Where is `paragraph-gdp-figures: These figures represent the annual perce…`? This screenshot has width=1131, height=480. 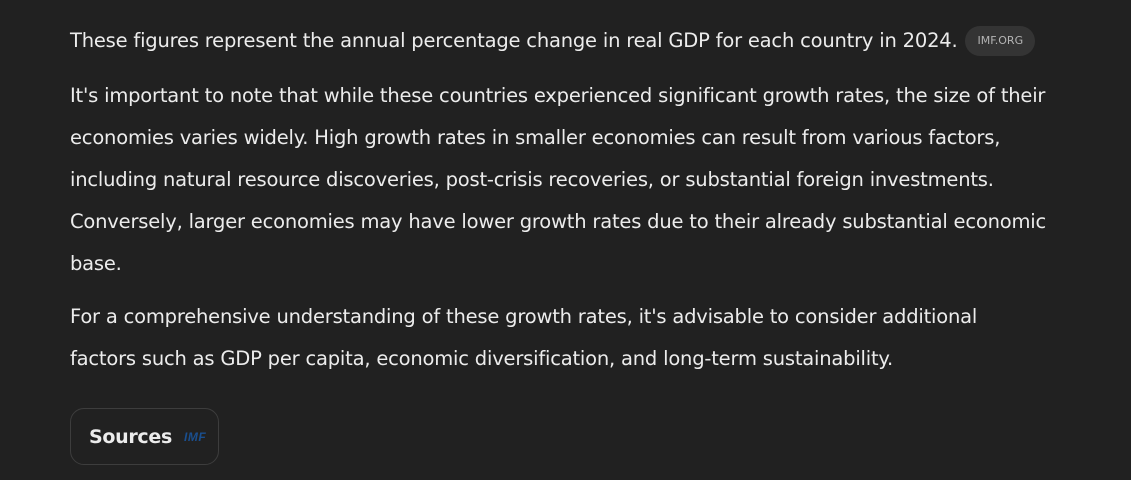
paragraph-gdp-figures: These figures represent the annual perce… is located at coordinates (553, 41).